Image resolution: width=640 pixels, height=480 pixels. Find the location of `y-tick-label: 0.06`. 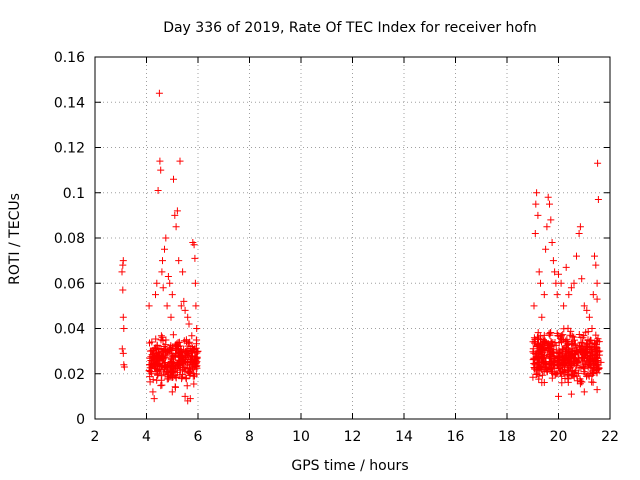

y-tick-label: 0.06 is located at coordinates (69, 284).